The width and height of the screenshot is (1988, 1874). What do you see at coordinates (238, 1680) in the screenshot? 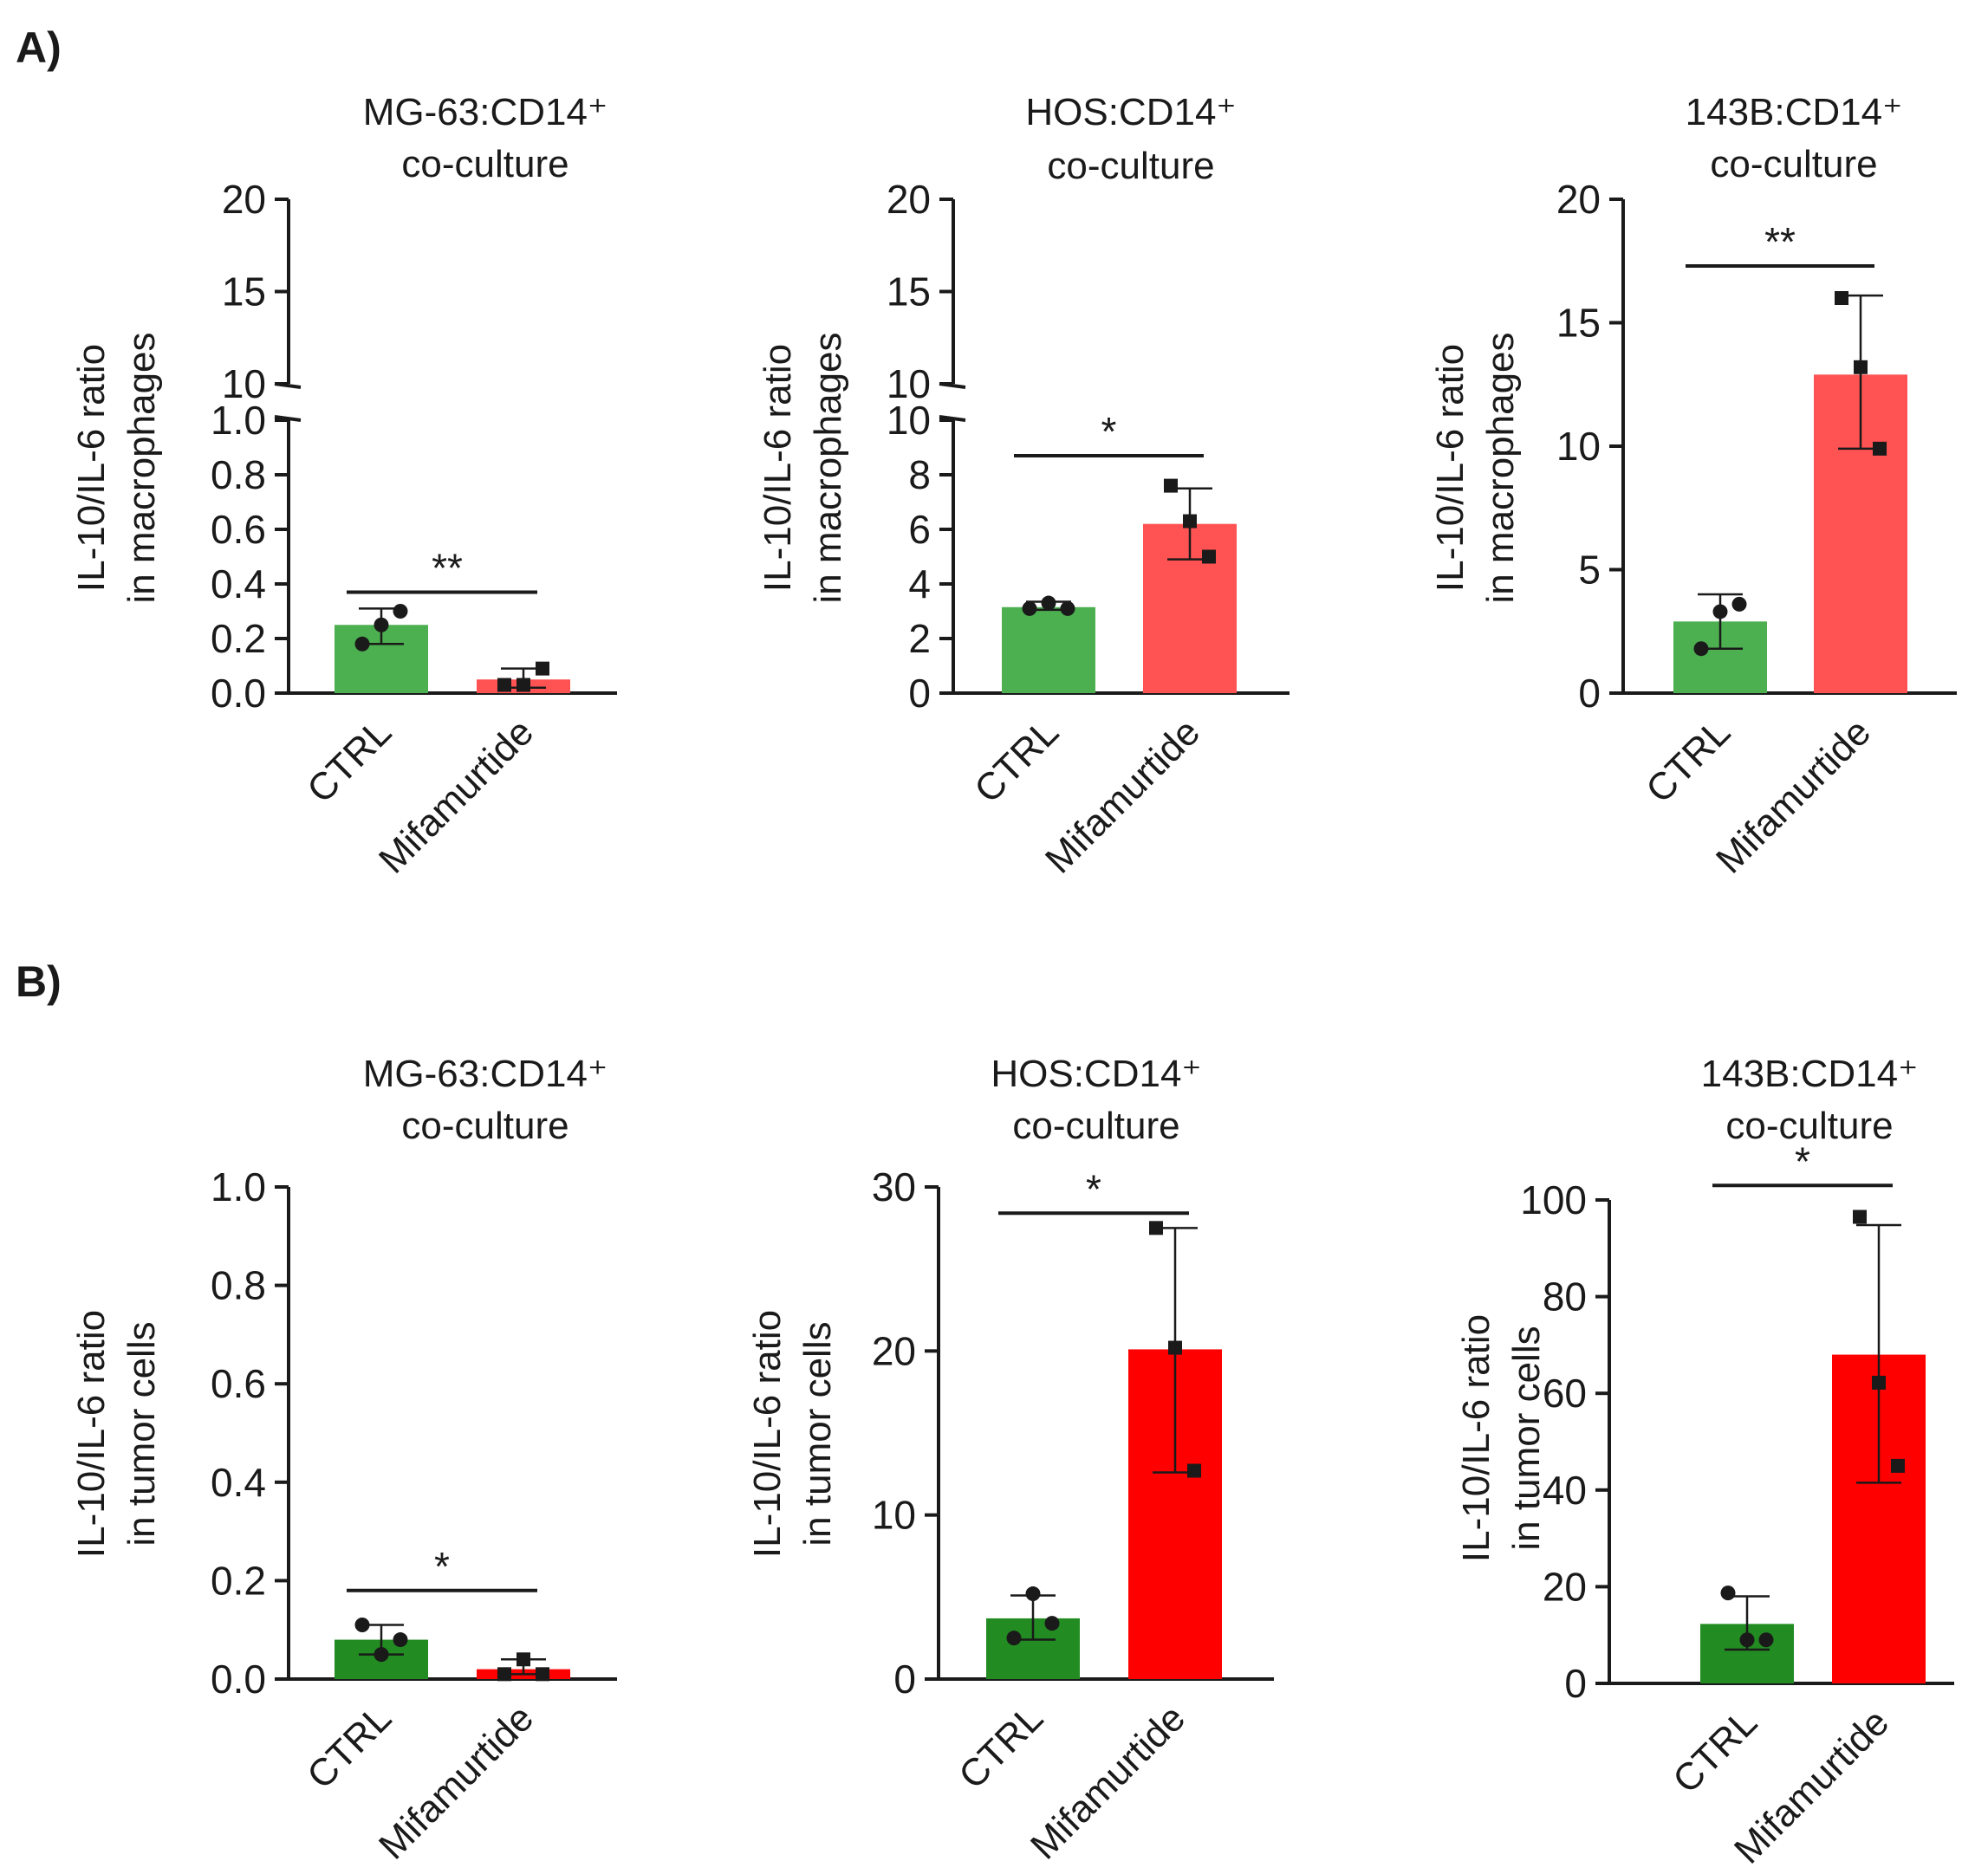
I see `y-tick-label-0: 0.0` at bounding box center [238, 1680].